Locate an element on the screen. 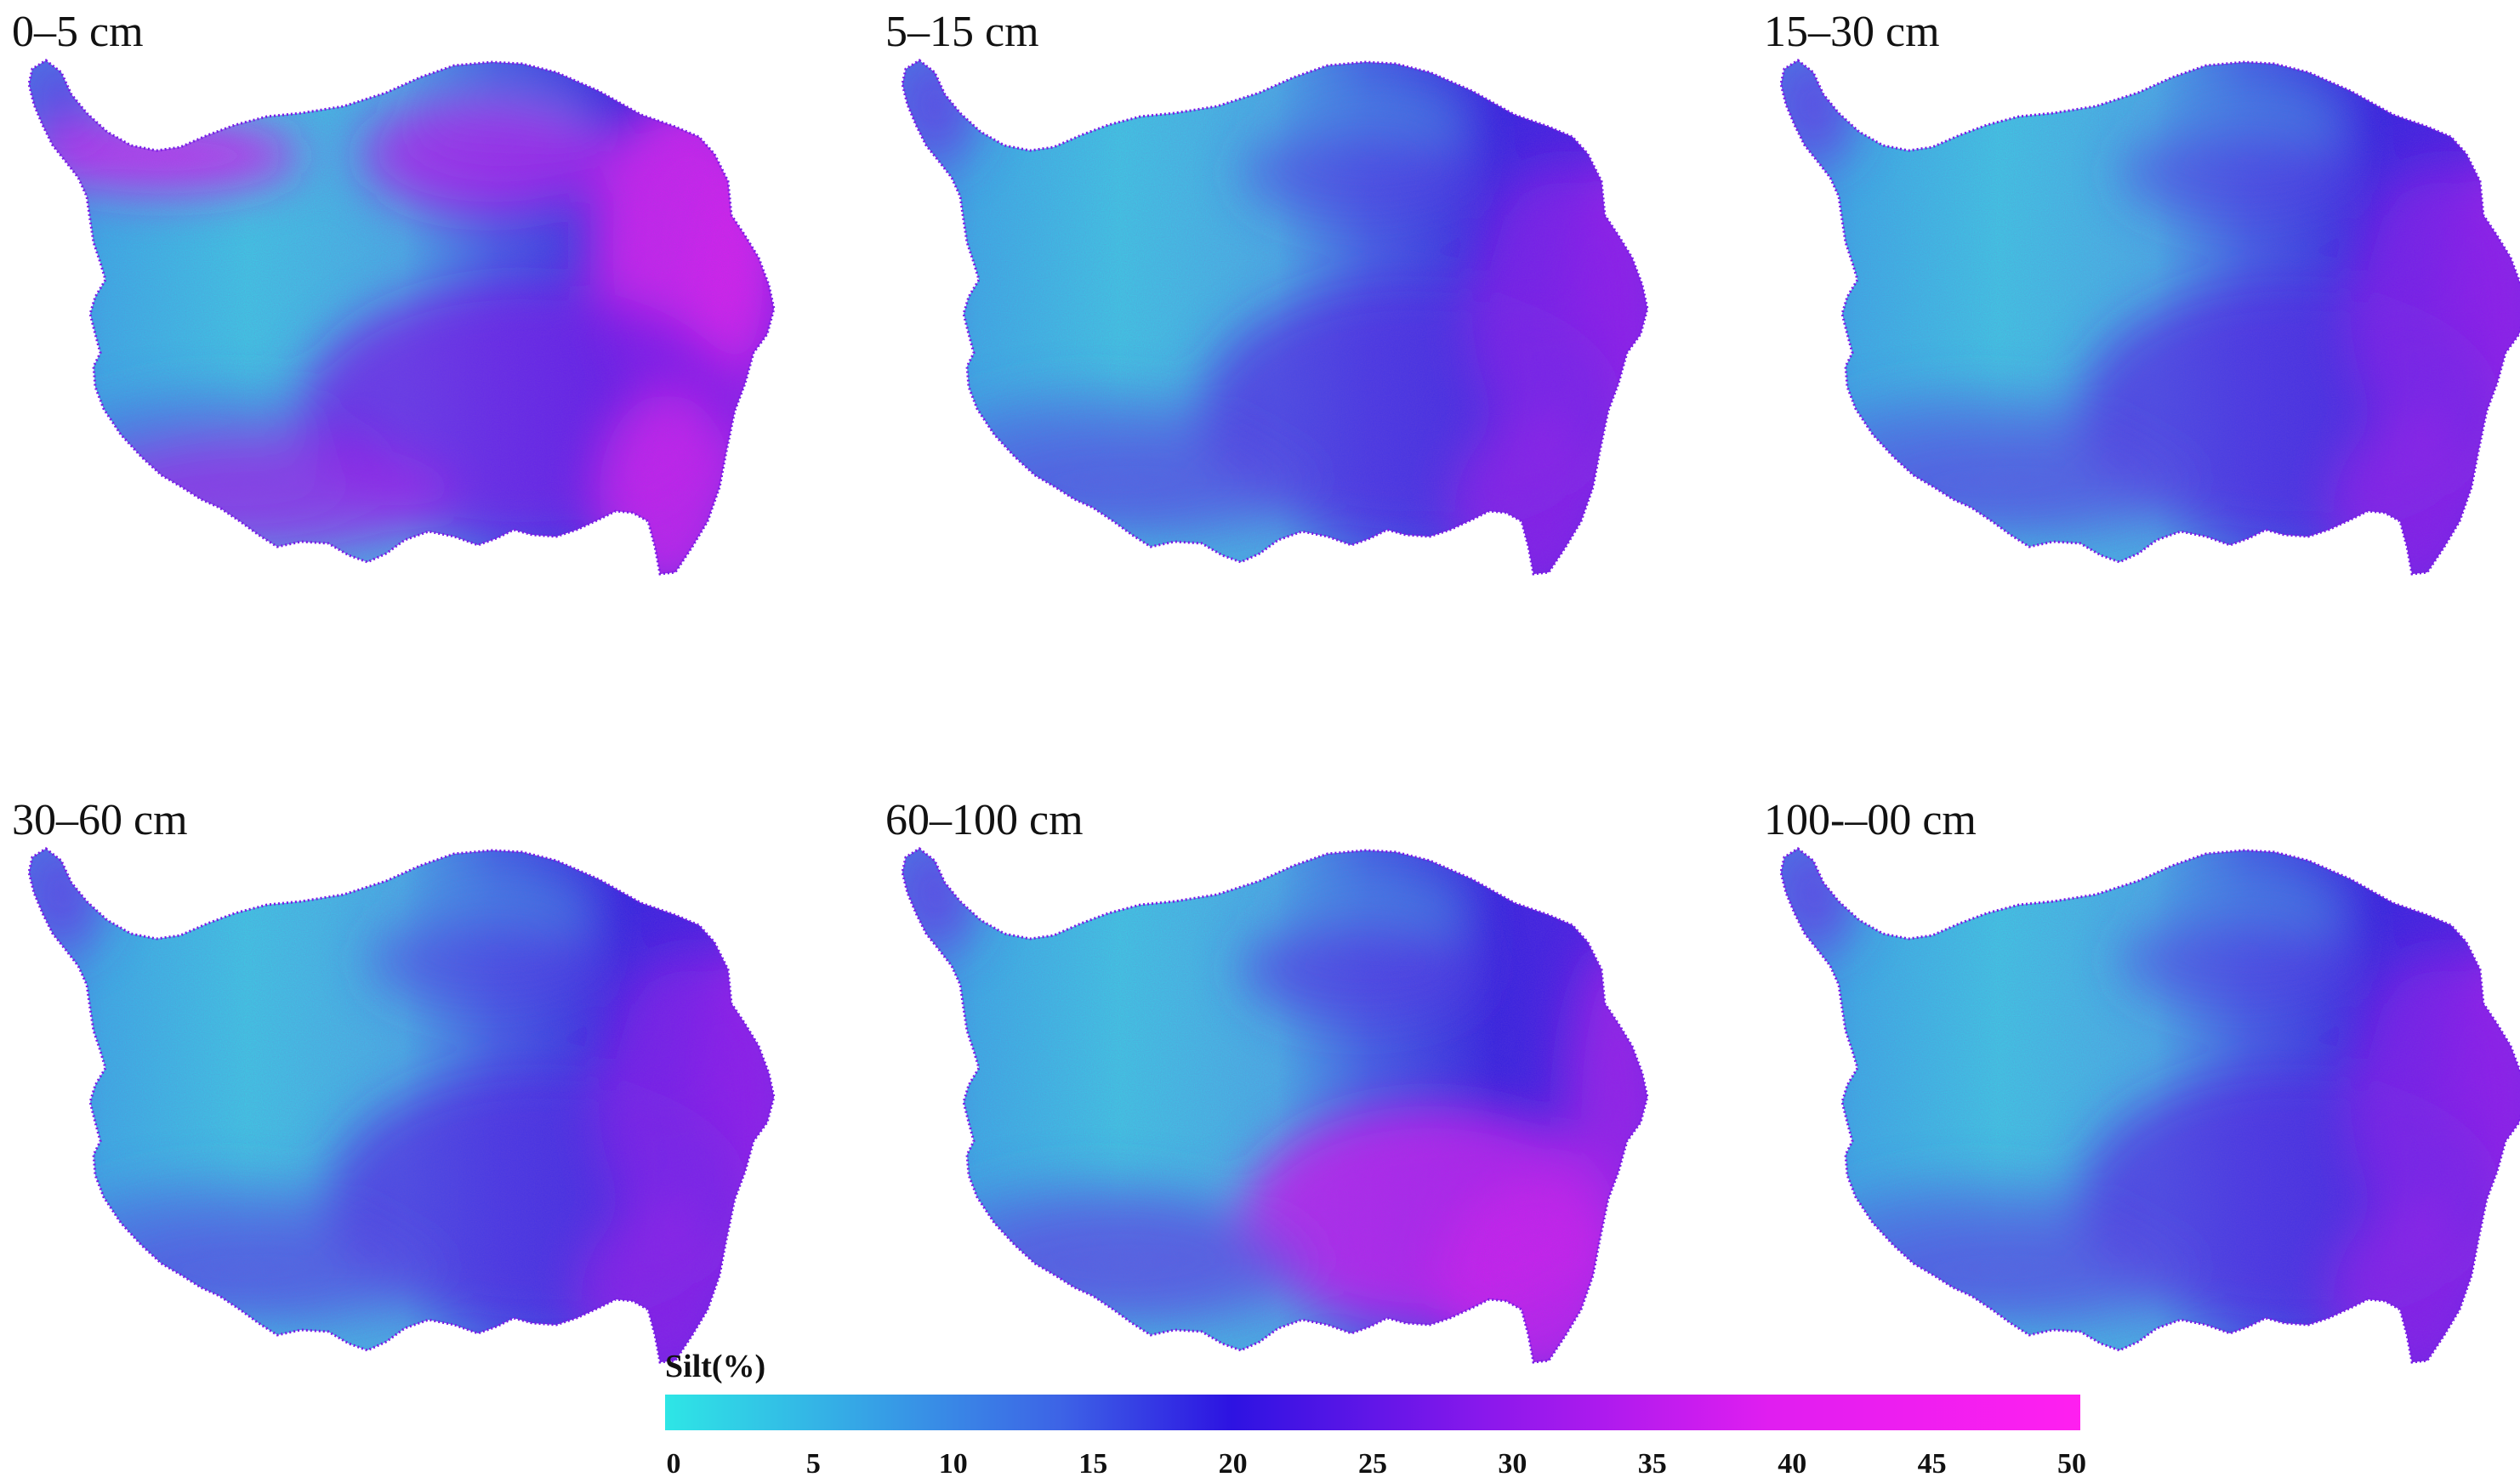 This screenshot has height=1483, width=2520. map-panel-60-100cm: 60–100 cm is located at coordinates (1285, 1101).